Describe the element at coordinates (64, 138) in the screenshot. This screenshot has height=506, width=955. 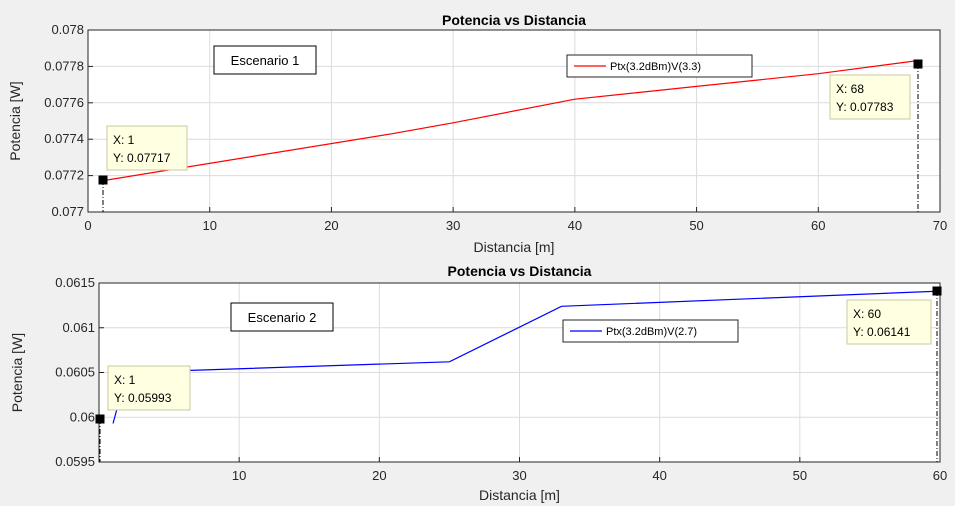
I see `y-tick-label: 0.0774` at that location.